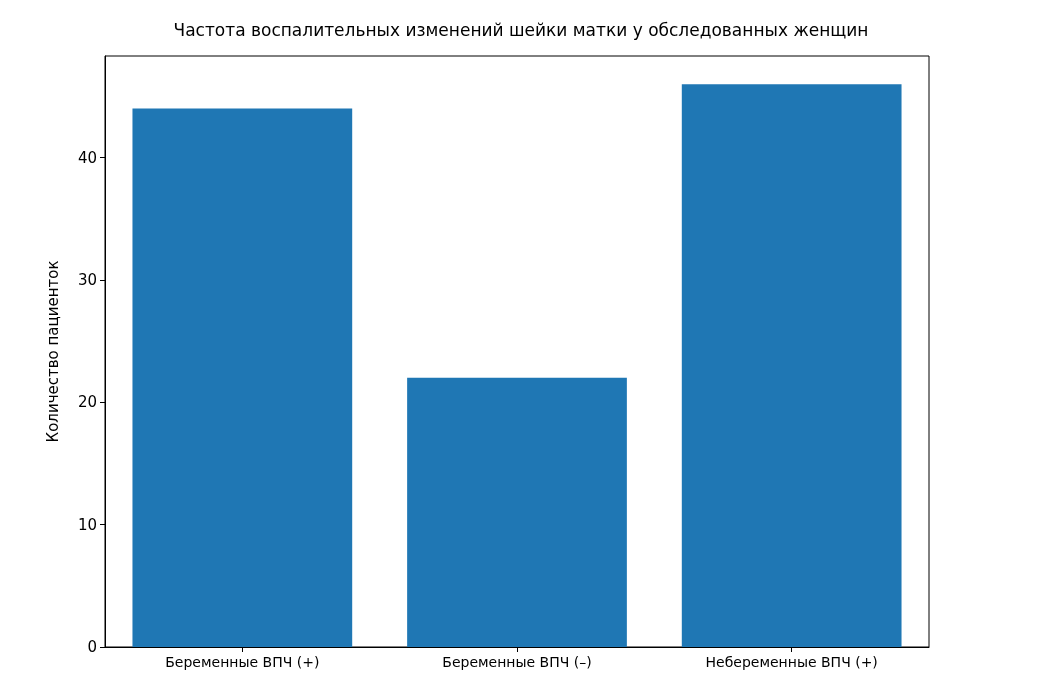 This screenshot has height=688, width=1042. What do you see at coordinates (87, 279) in the screenshot?
I see `y-tick-label: 30` at bounding box center [87, 279].